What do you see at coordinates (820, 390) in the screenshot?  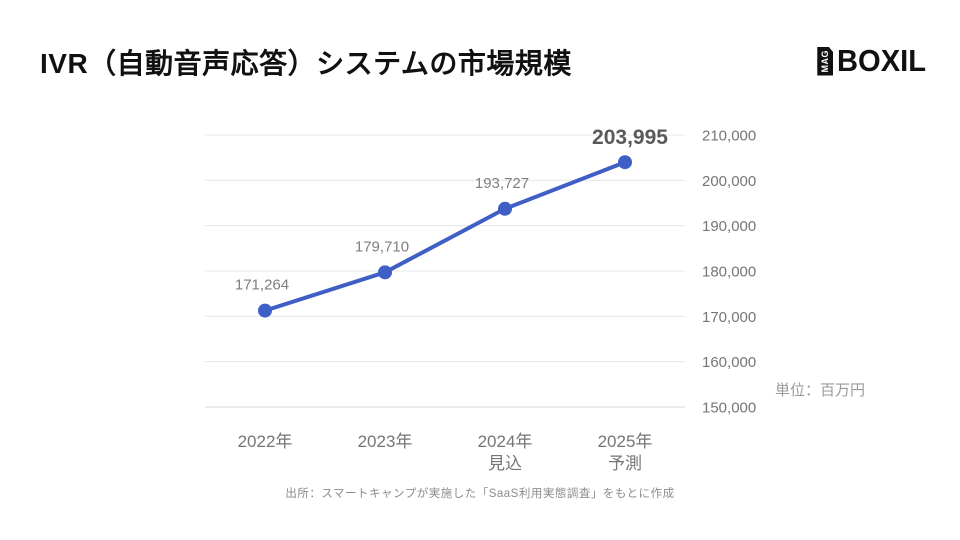 I see `unit-label: 単位：百万円` at bounding box center [820, 390].